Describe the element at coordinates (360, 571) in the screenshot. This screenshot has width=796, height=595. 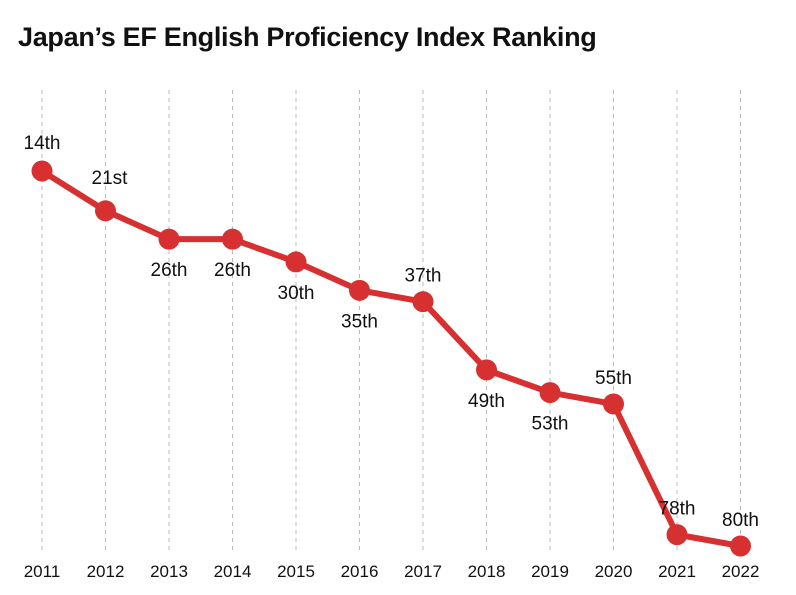
I see `x-tick-label: 2016` at that location.